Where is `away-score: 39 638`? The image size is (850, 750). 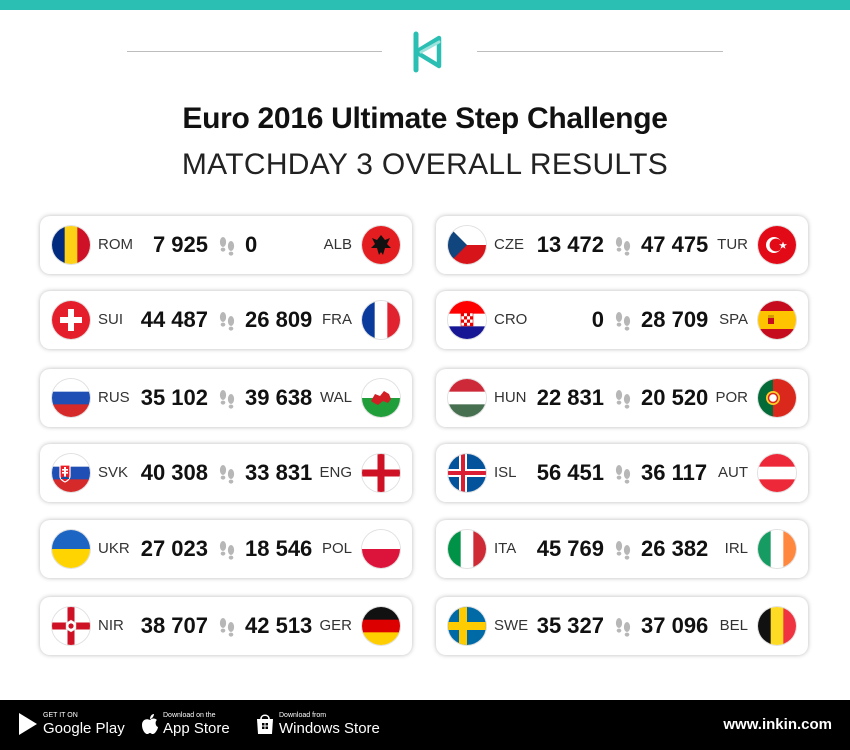
away-score: 39 638 is located at coordinates (279, 397).